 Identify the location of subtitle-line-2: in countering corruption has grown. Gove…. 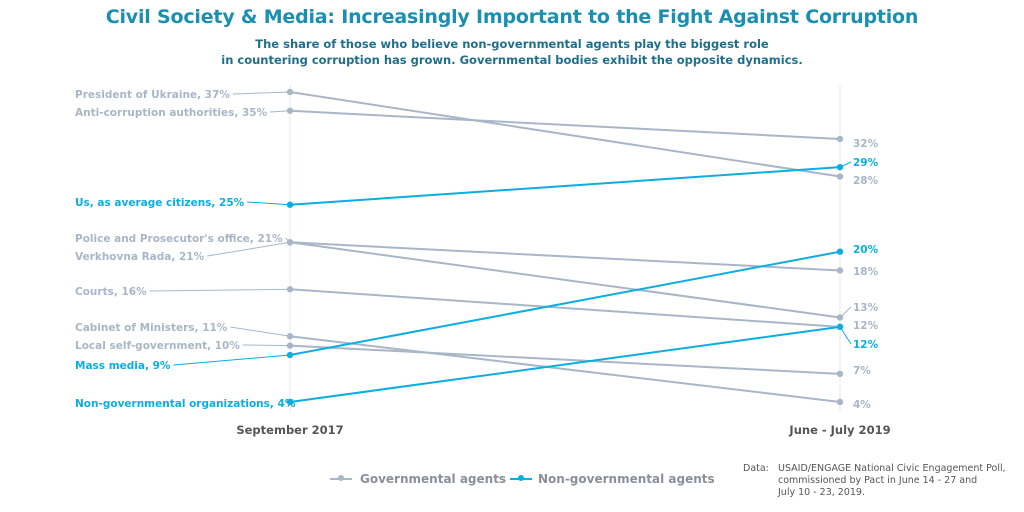
(512, 60).